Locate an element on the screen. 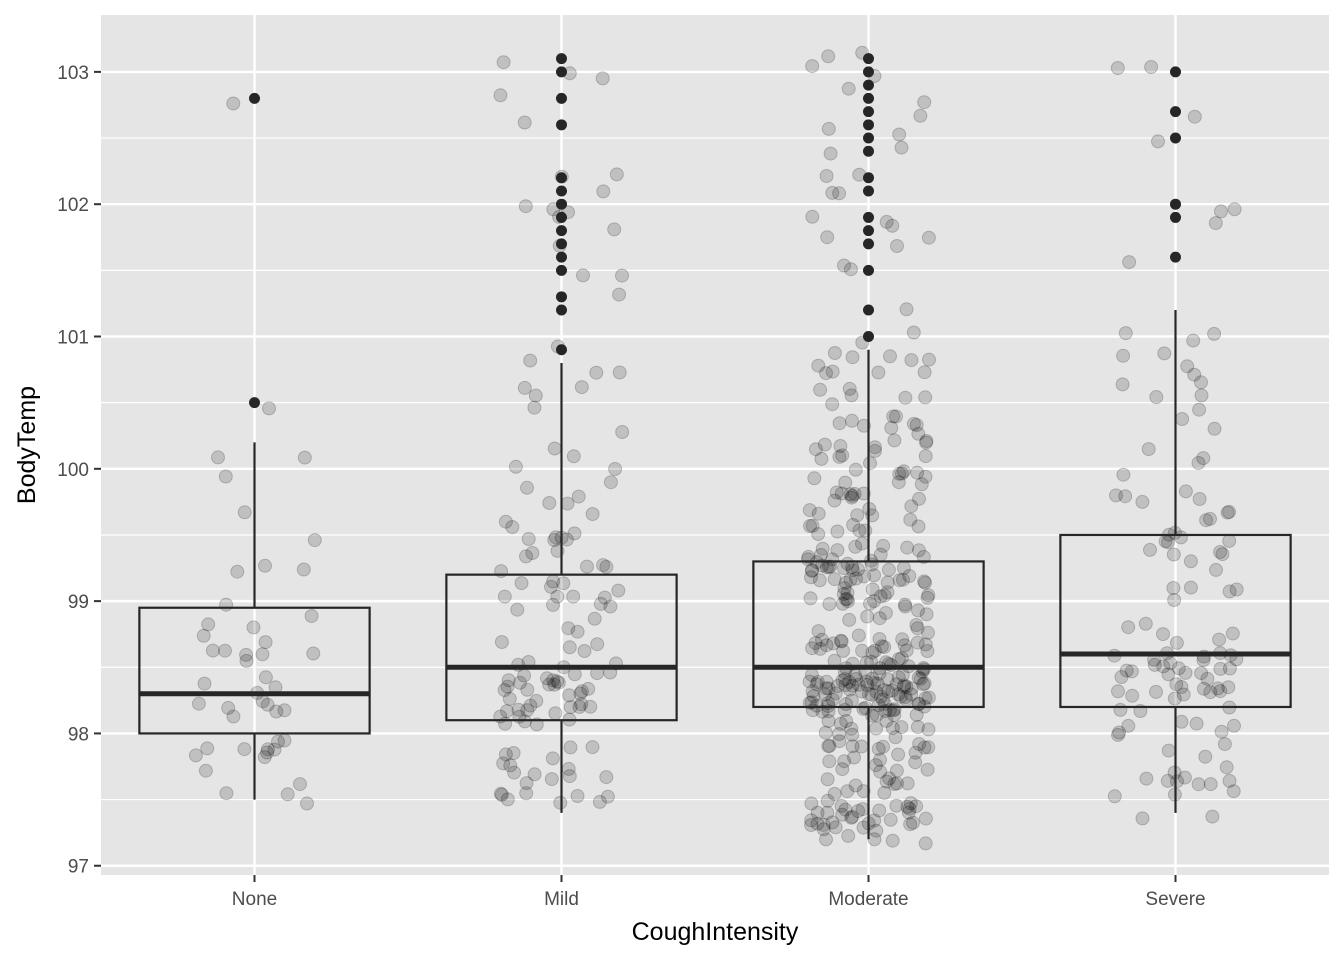  box-iqr is located at coordinates (1175, 621).